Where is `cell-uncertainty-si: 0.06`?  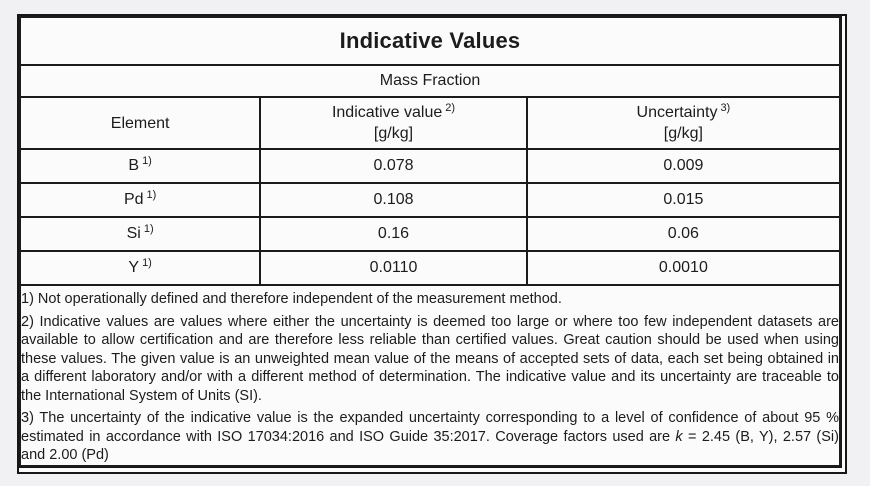 cell-uncertainty-si: 0.06 is located at coordinates (683, 234).